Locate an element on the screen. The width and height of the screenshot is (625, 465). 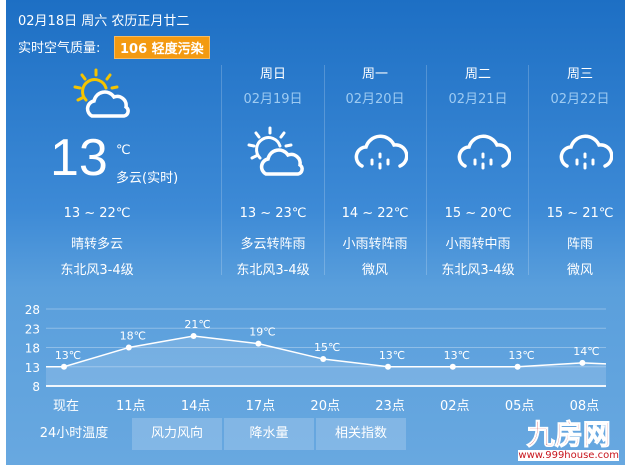
x-tick-label: 11点 is located at coordinates (131, 406).